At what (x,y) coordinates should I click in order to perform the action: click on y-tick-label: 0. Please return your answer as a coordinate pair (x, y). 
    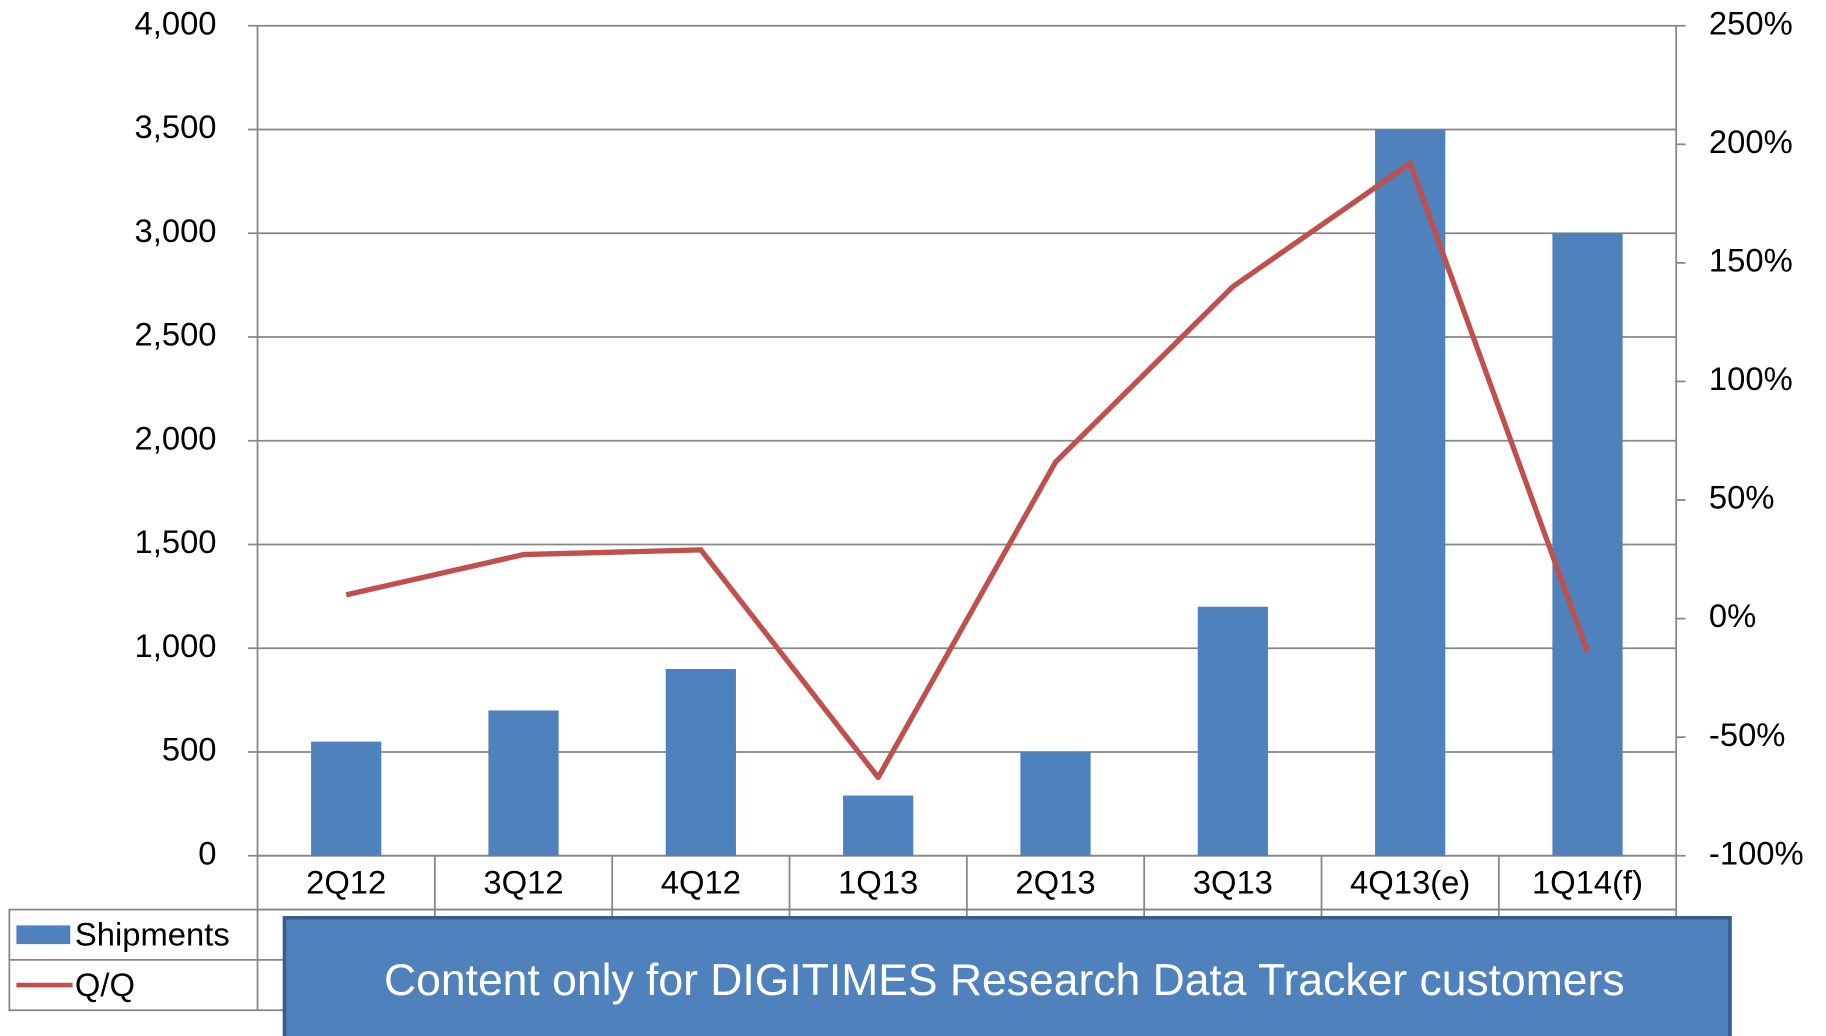
    Looking at the image, I should click on (207, 852).